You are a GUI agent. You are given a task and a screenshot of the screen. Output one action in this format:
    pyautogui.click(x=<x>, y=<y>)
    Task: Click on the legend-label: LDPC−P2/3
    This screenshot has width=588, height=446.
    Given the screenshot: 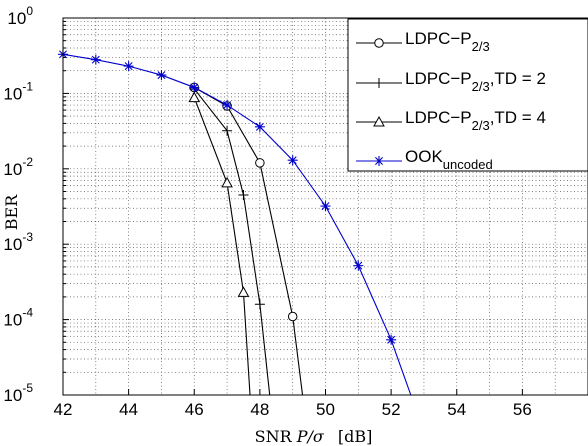 What is the action you would take?
    pyautogui.click(x=447, y=41)
    